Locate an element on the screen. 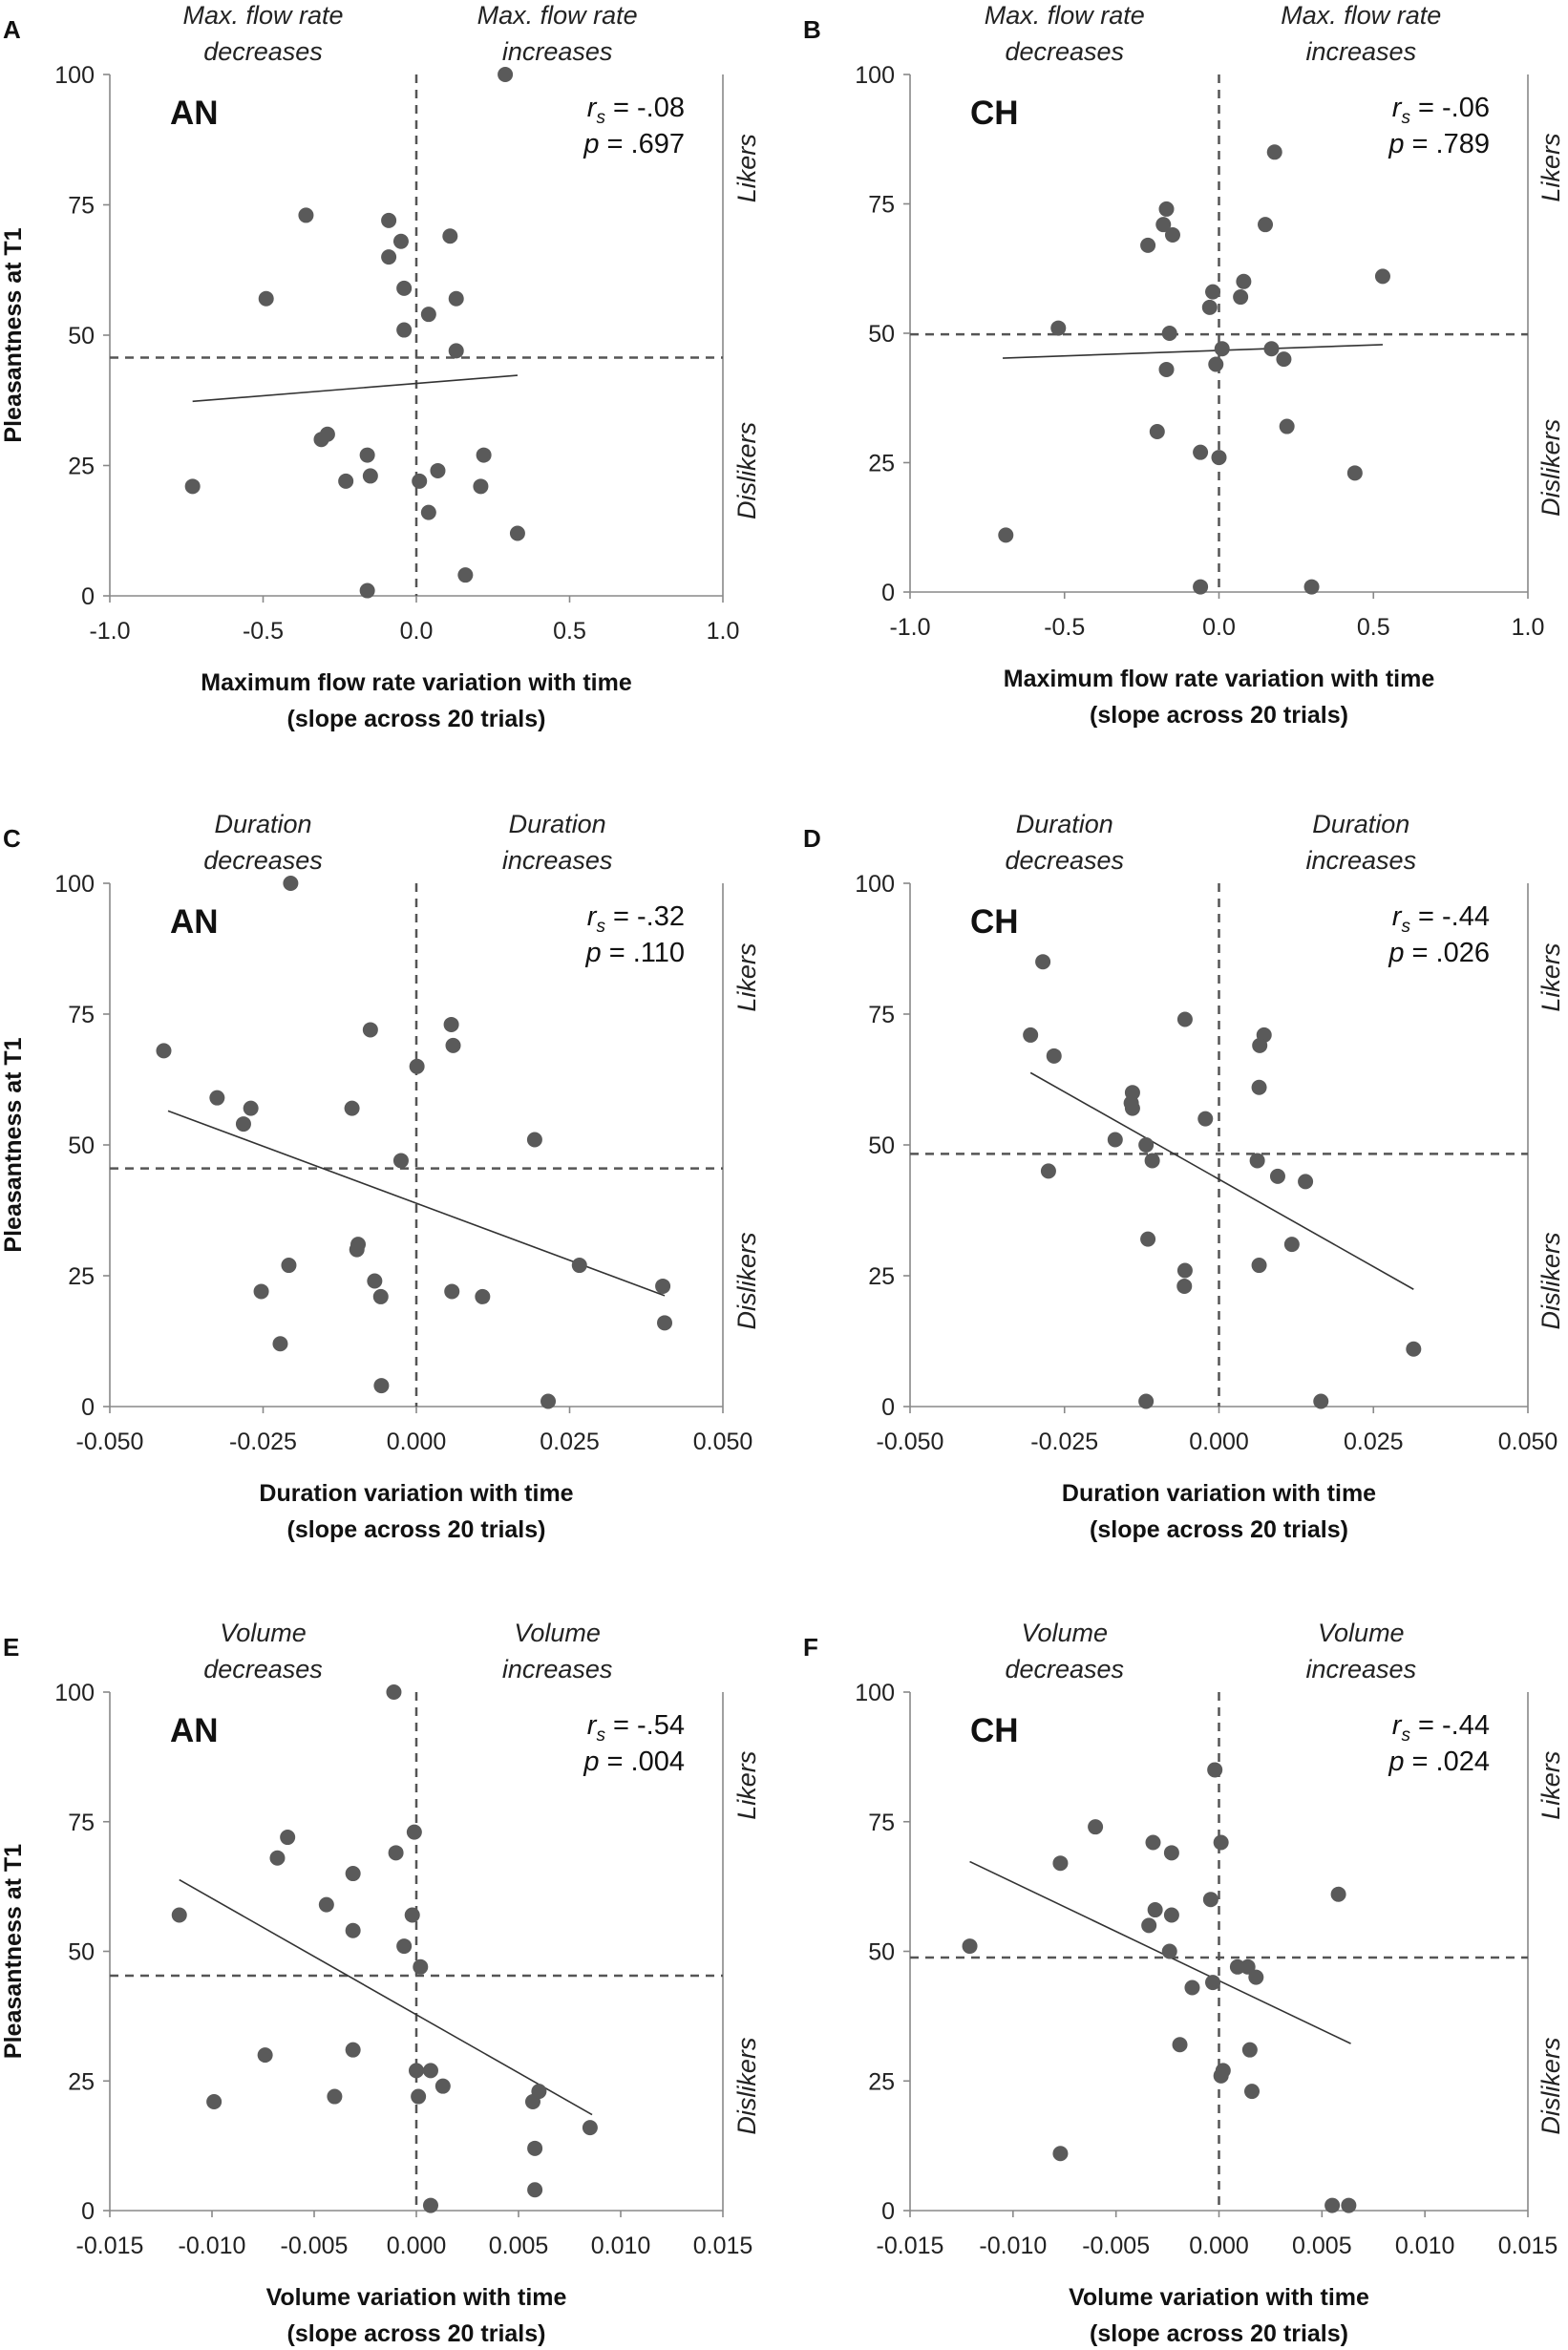  p-value: .697 is located at coordinates (658, 144).